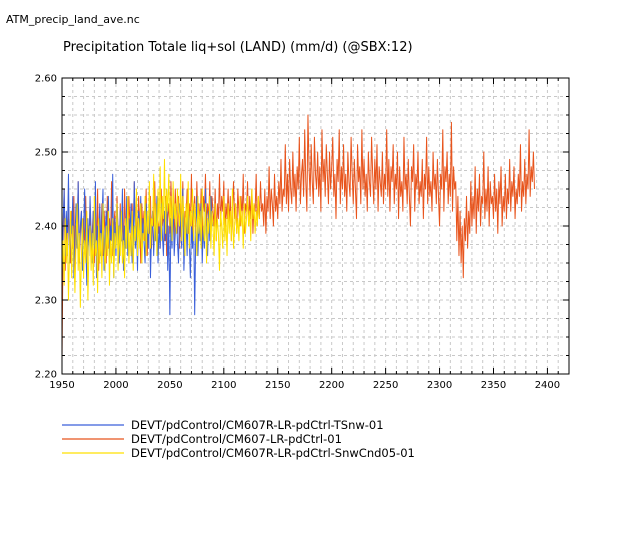  Describe the element at coordinates (46, 153) in the screenshot. I see `y-tick-label: 2.50` at that location.